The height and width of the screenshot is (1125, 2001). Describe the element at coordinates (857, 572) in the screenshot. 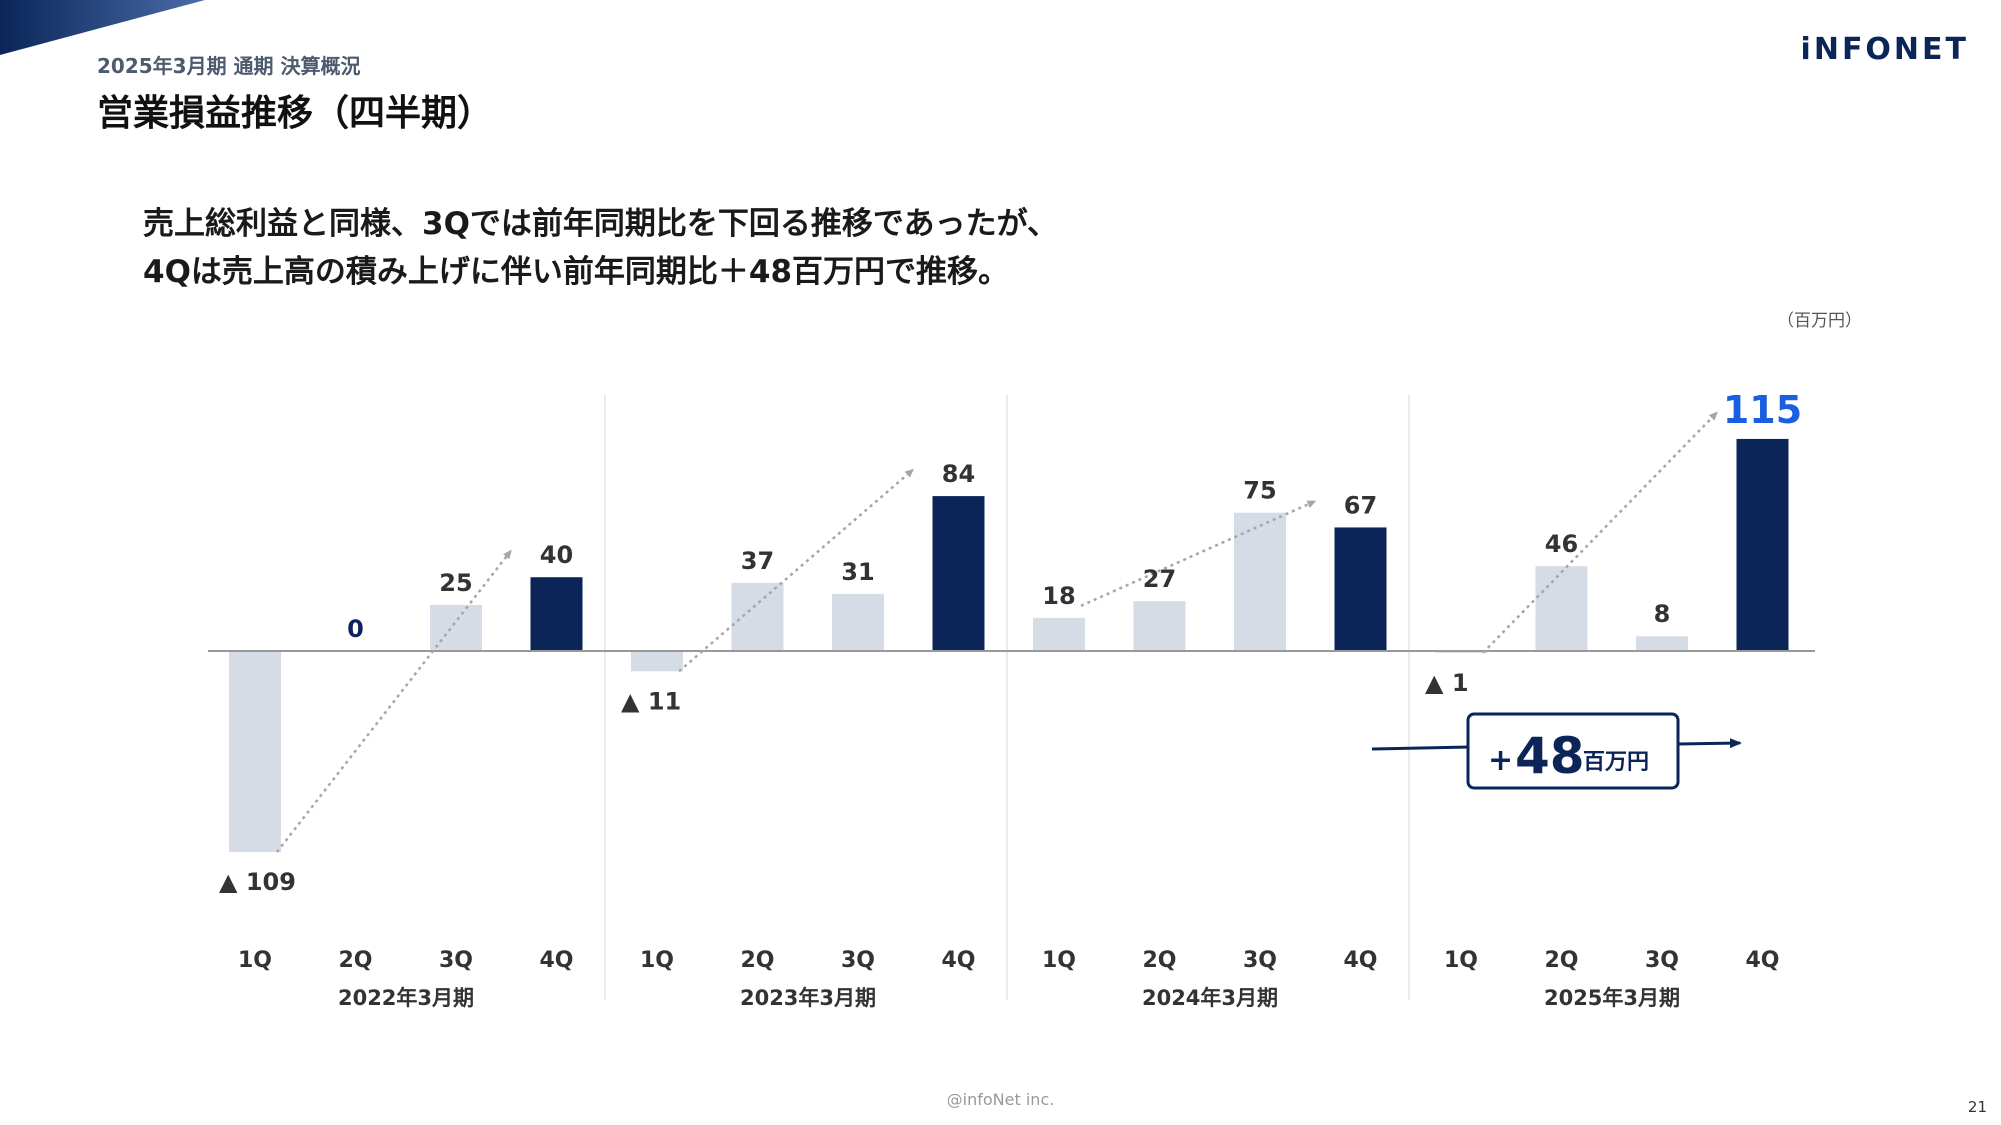

I see `value-label: 31` at that location.